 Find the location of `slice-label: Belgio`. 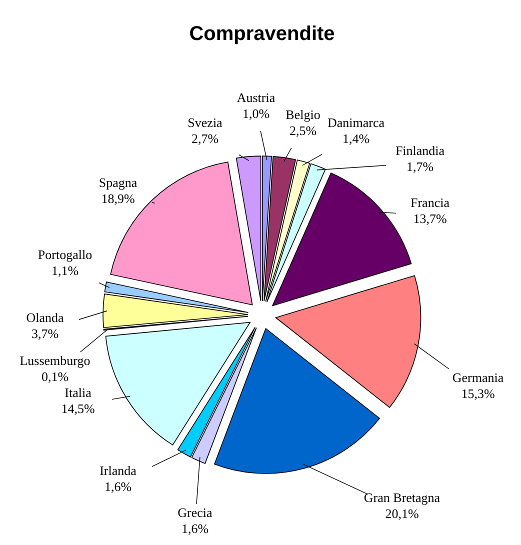

slice-label: Belgio is located at coordinates (303, 114).